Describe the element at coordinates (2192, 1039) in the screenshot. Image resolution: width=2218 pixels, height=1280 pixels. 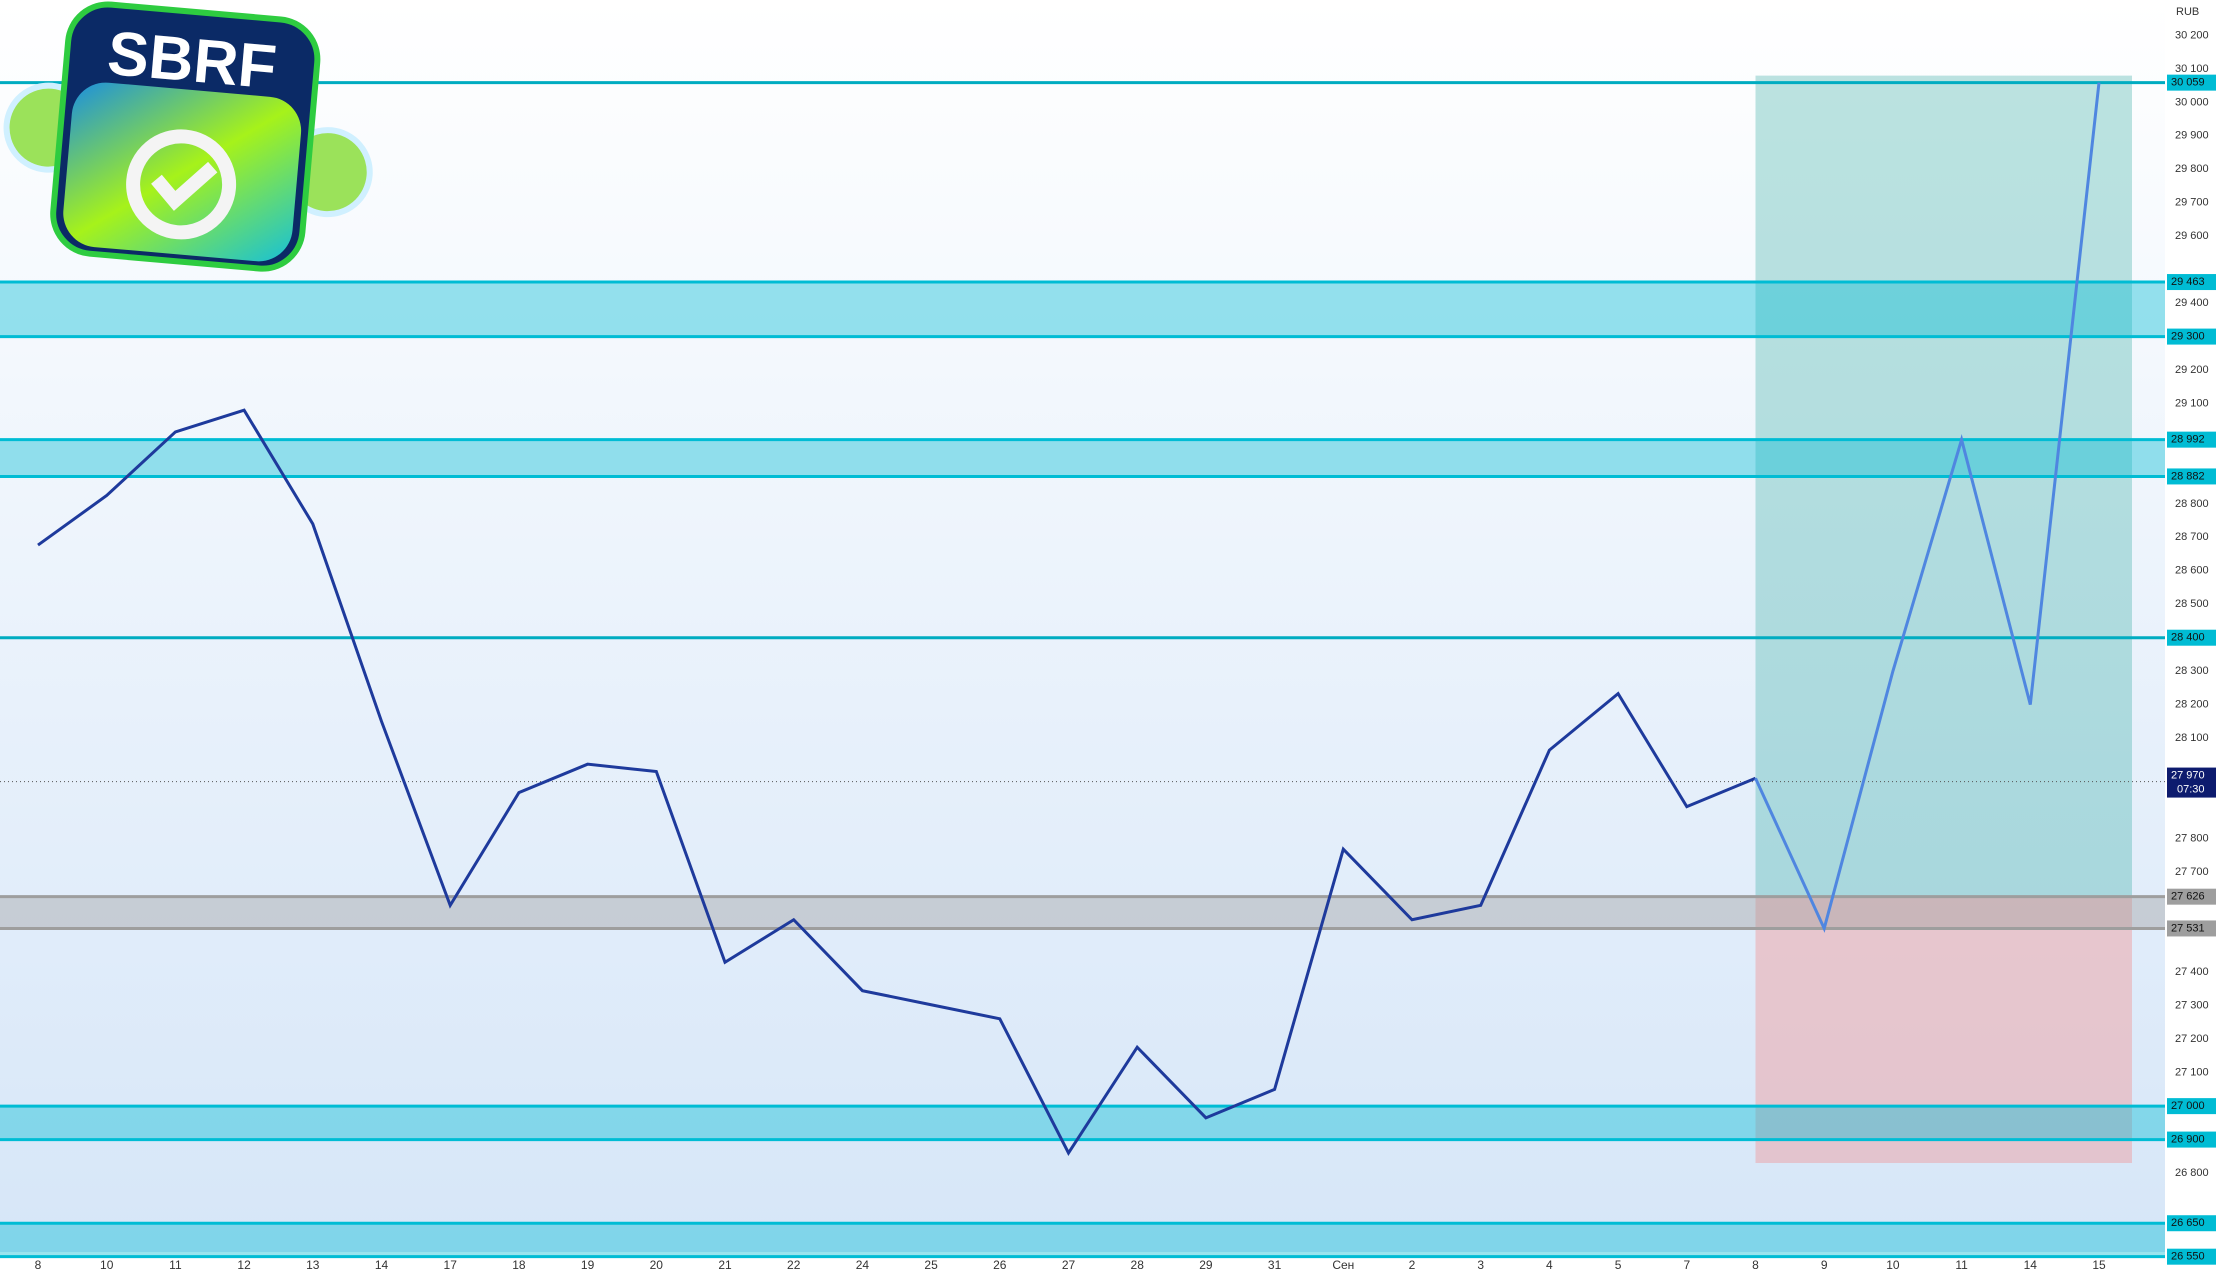
I see `y-tick-label: 27 200` at that location.